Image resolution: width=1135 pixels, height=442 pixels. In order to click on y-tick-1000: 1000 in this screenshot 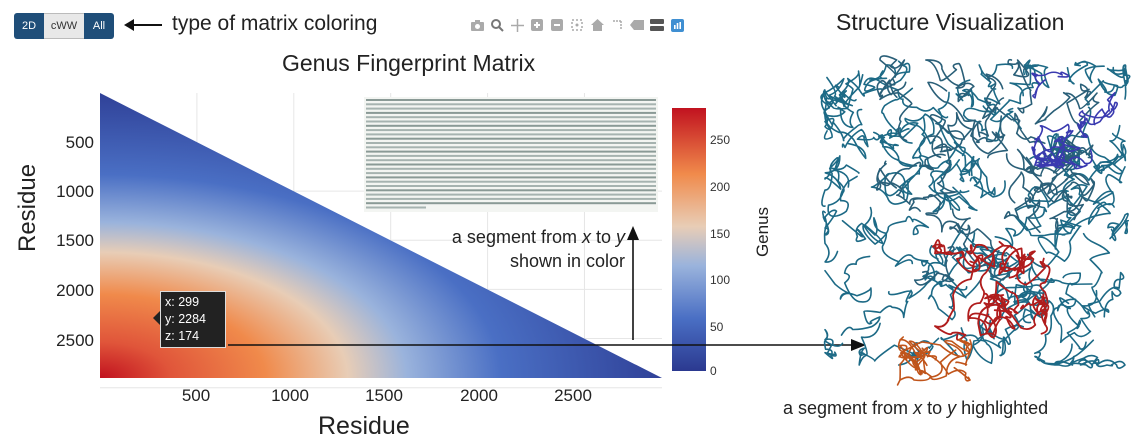, I will do `click(75, 191)`.